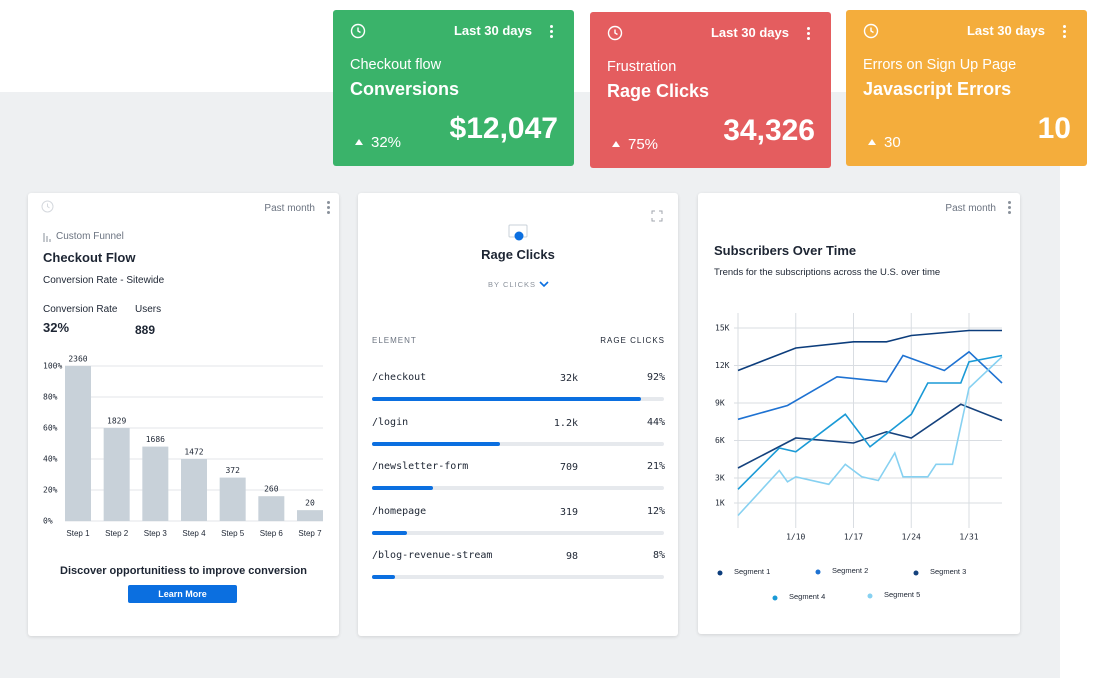  Describe the element at coordinates (512, 284) in the screenshot. I see `filter: BY CLICKS` at that location.